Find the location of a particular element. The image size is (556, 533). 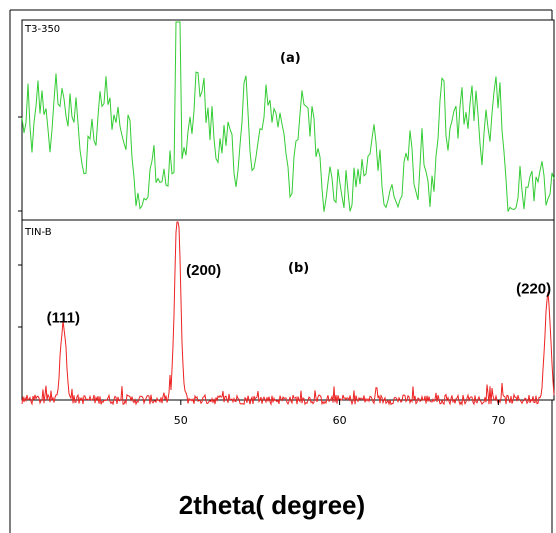

panel-b-label: (b) is located at coordinates (298, 268).